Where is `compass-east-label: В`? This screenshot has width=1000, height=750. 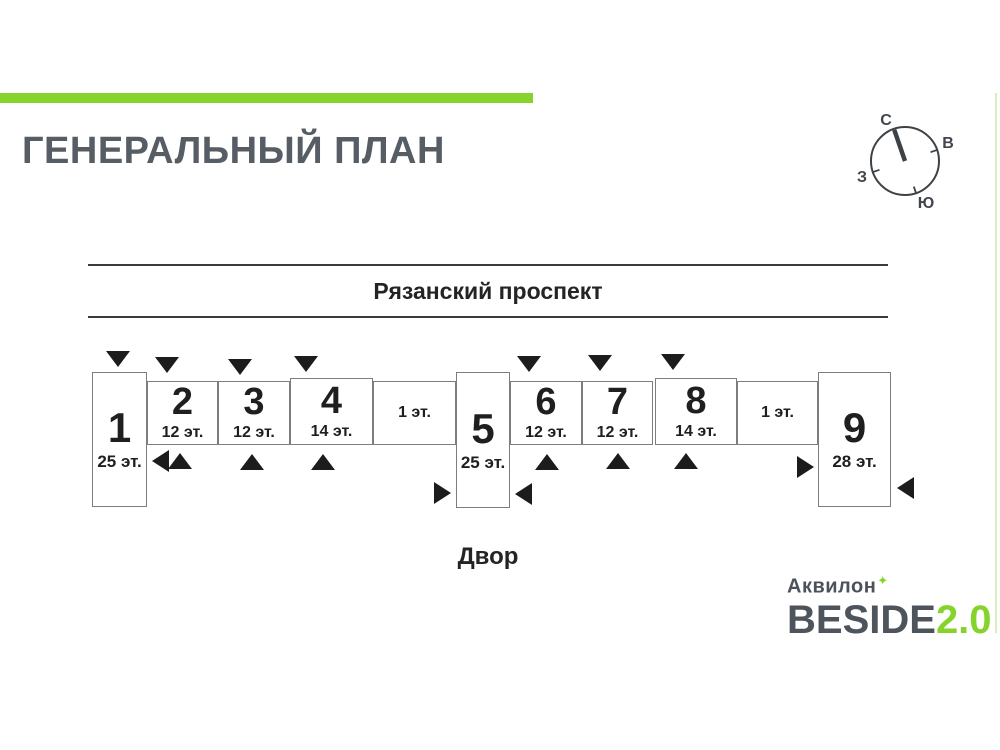 compass-east-label: В is located at coordinates (948, 143).